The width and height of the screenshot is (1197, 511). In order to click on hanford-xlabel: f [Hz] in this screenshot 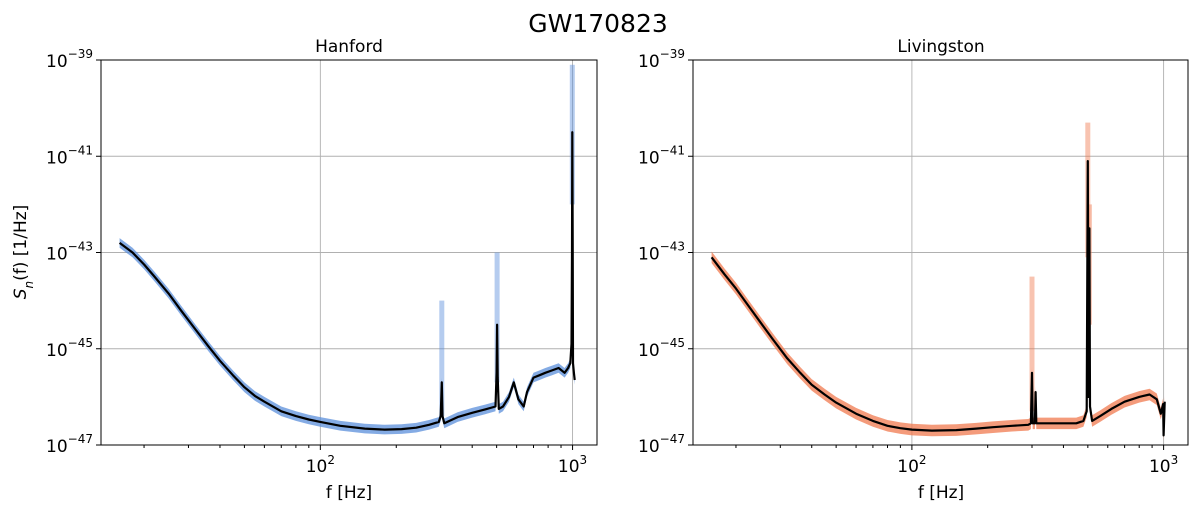, I will do `click(349, 493)`.